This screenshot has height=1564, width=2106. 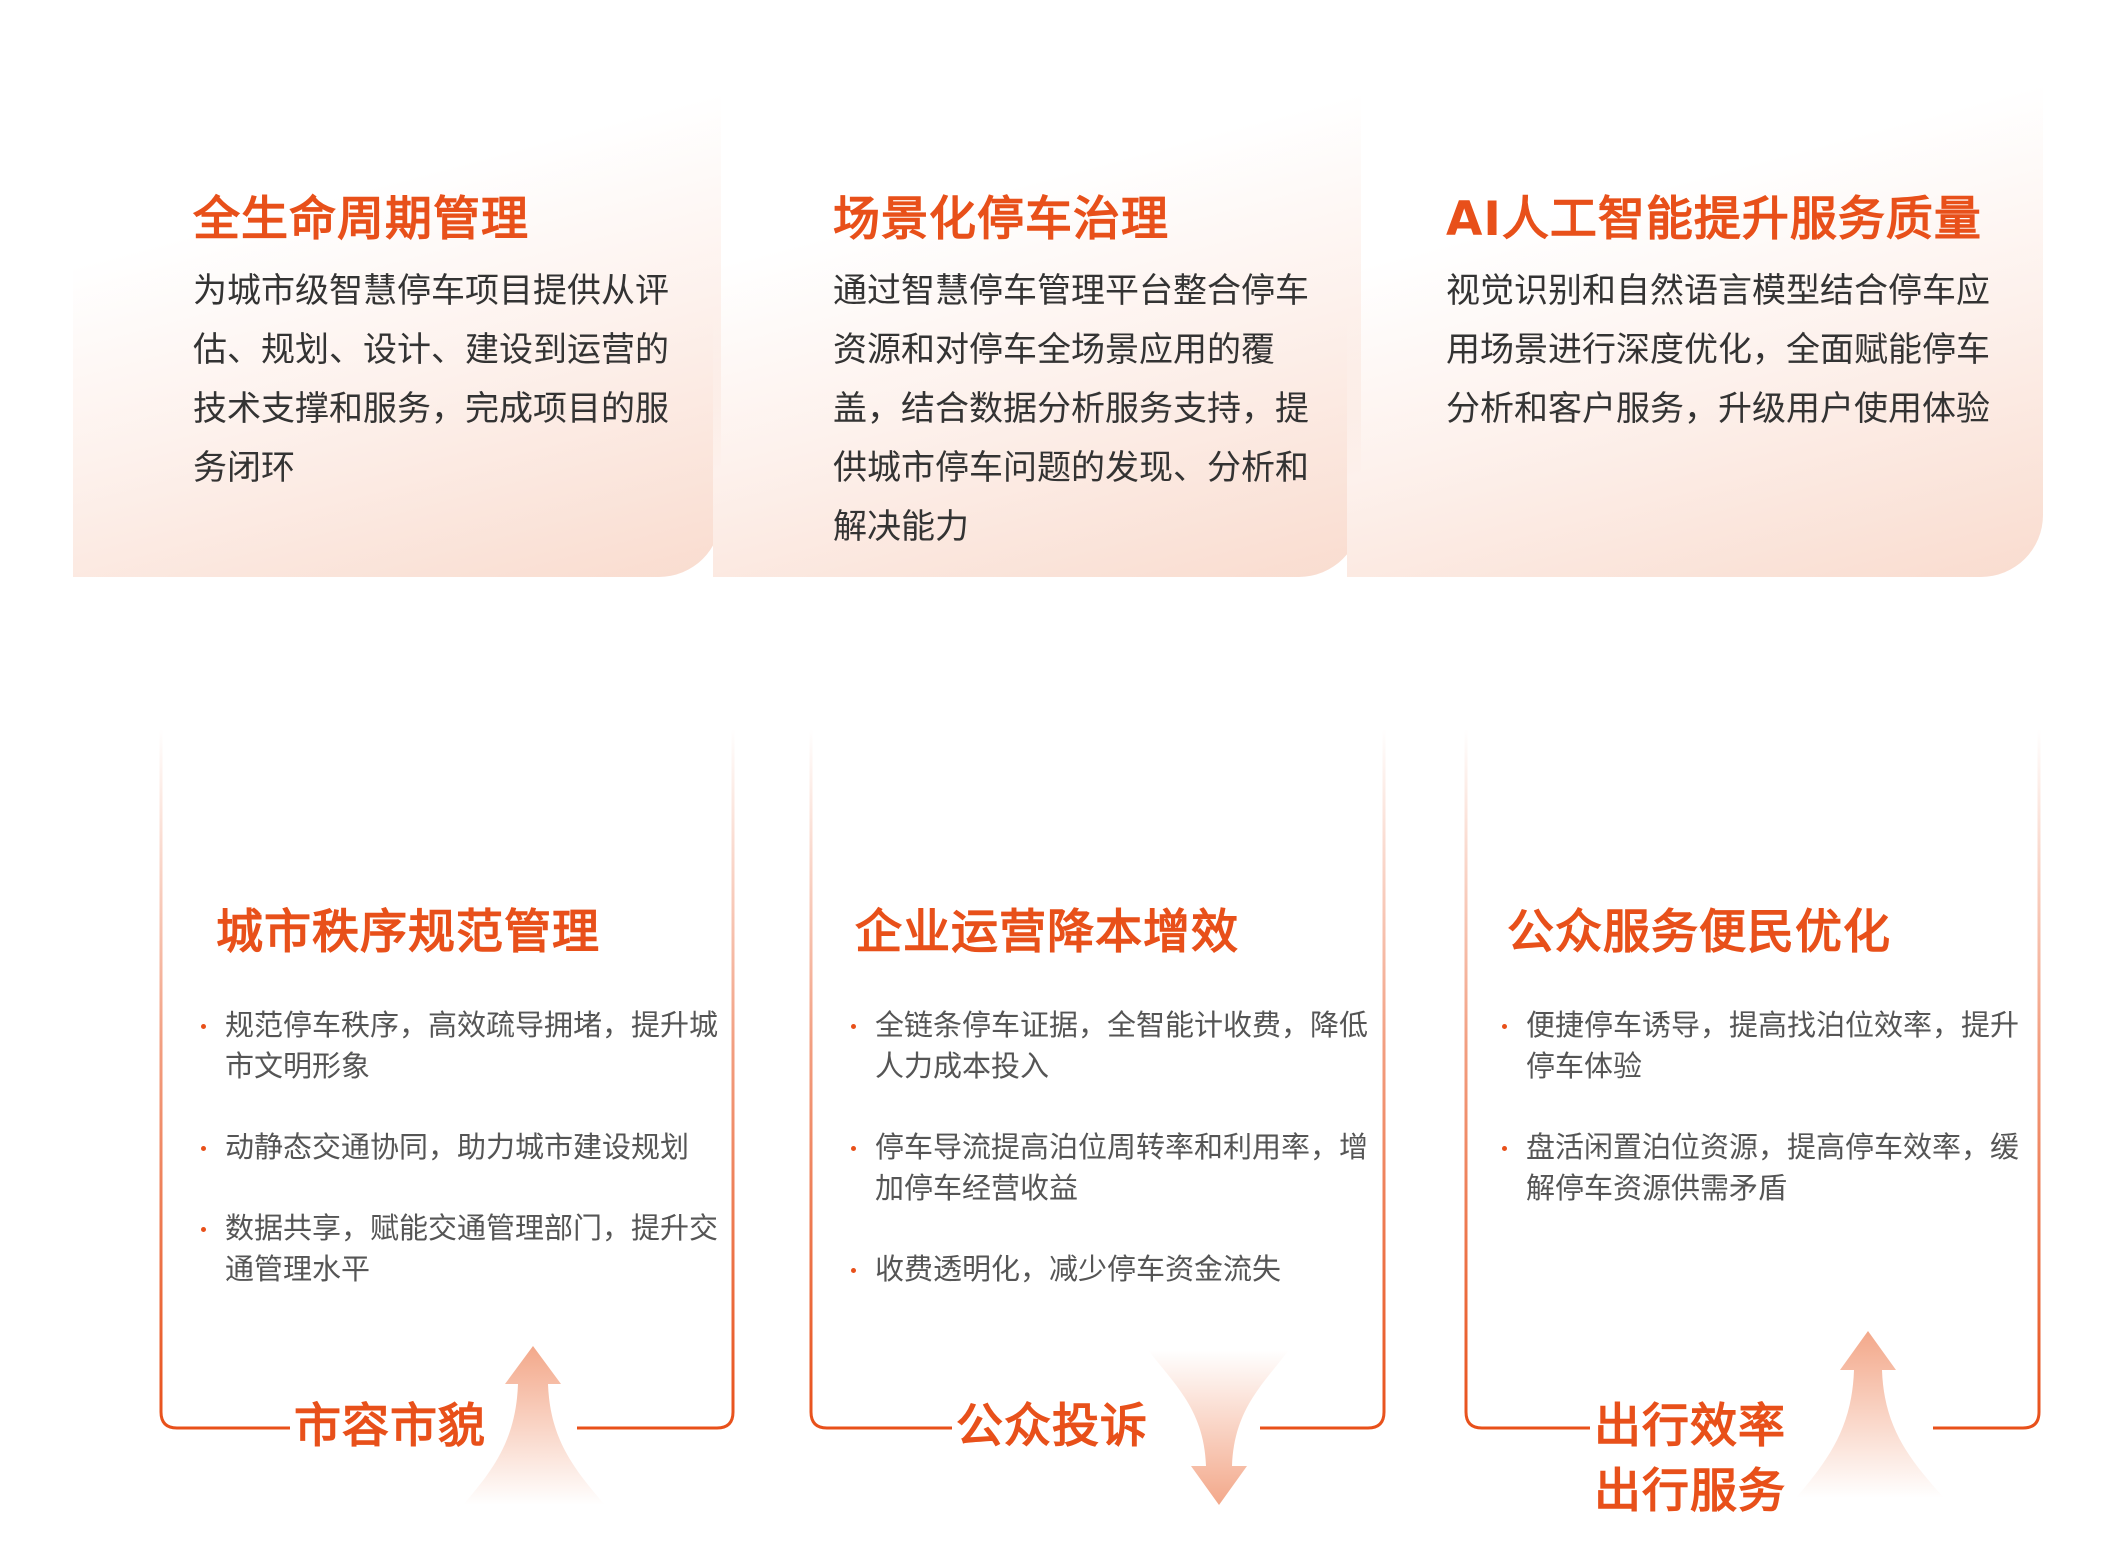 What do you see at coordinates (1047, 932) in the screenshot?
I see `box-title: 企业运营降本增效` at bounding box center [1047, 932].